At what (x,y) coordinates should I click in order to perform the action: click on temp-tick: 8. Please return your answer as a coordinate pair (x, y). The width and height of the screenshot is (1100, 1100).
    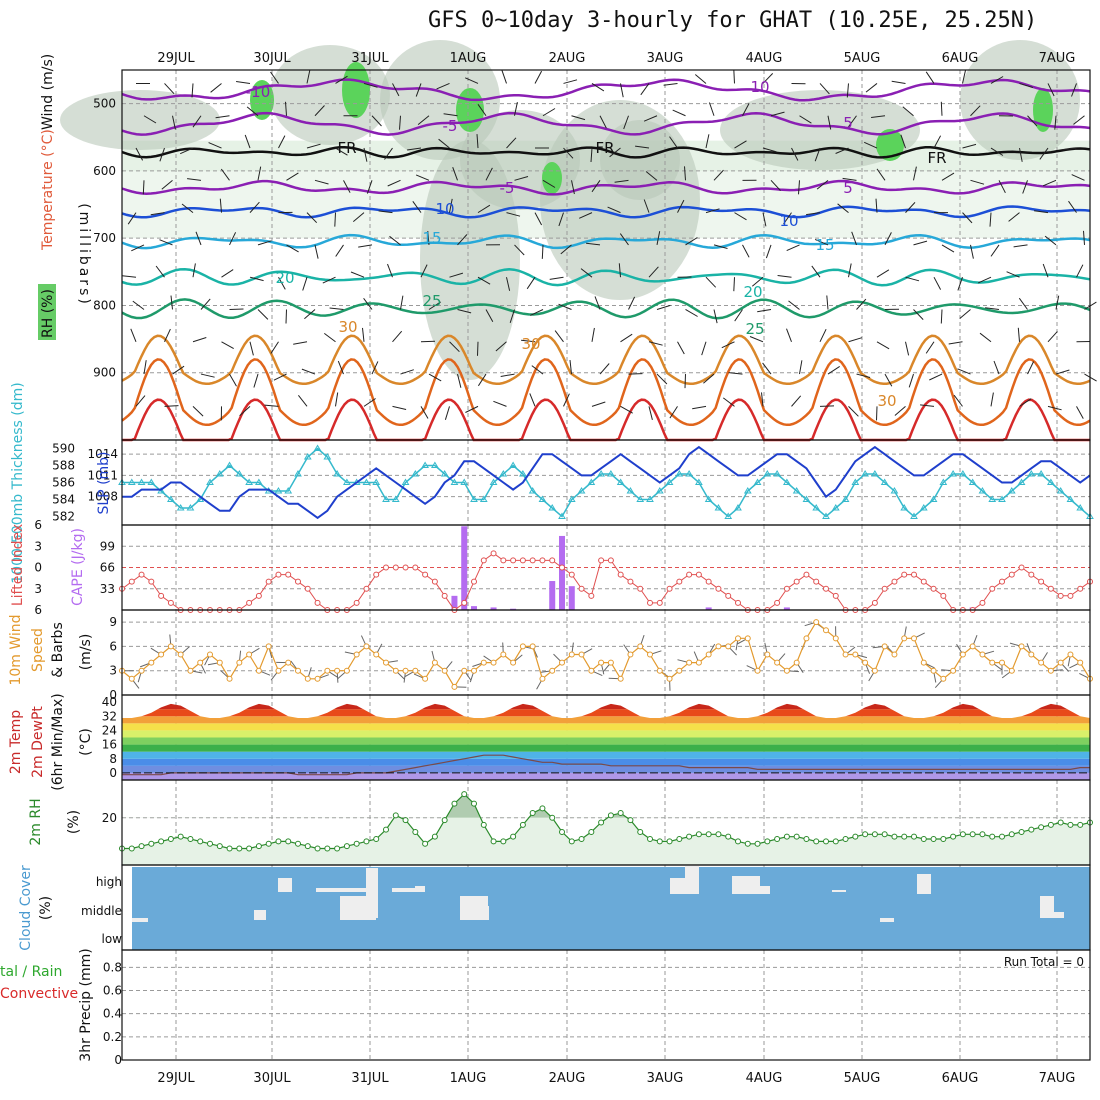
    Looking at the image, I should click on (113, 759).